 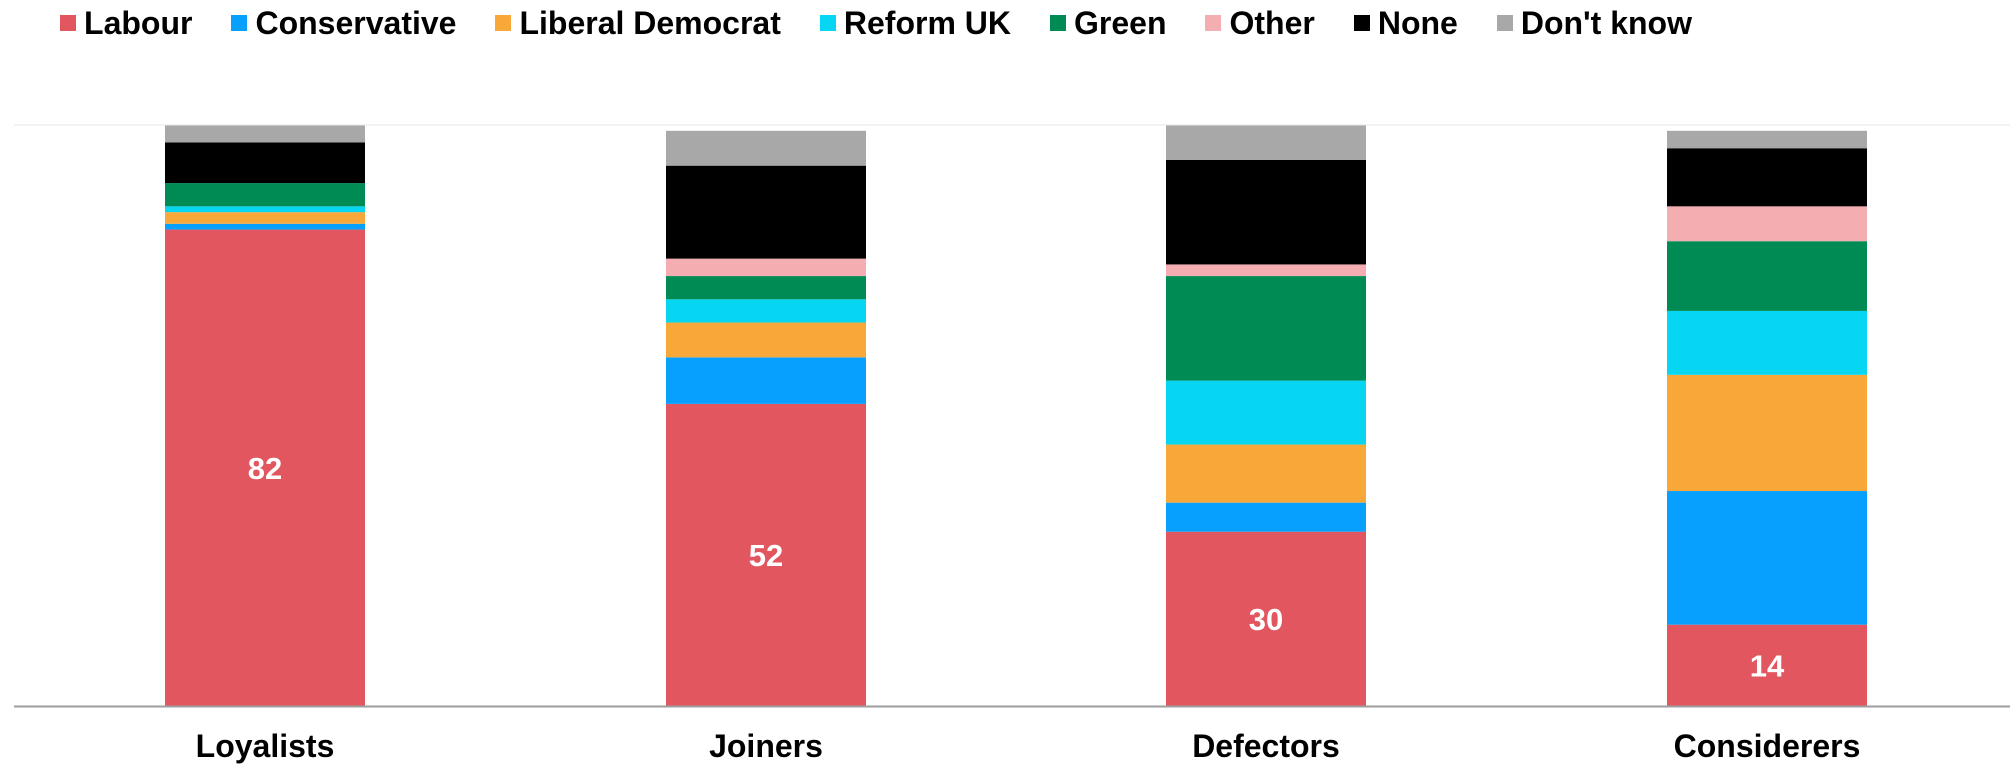 I want to click on bar-loyalists-liberal-democrat, so click(x=265, y=218).